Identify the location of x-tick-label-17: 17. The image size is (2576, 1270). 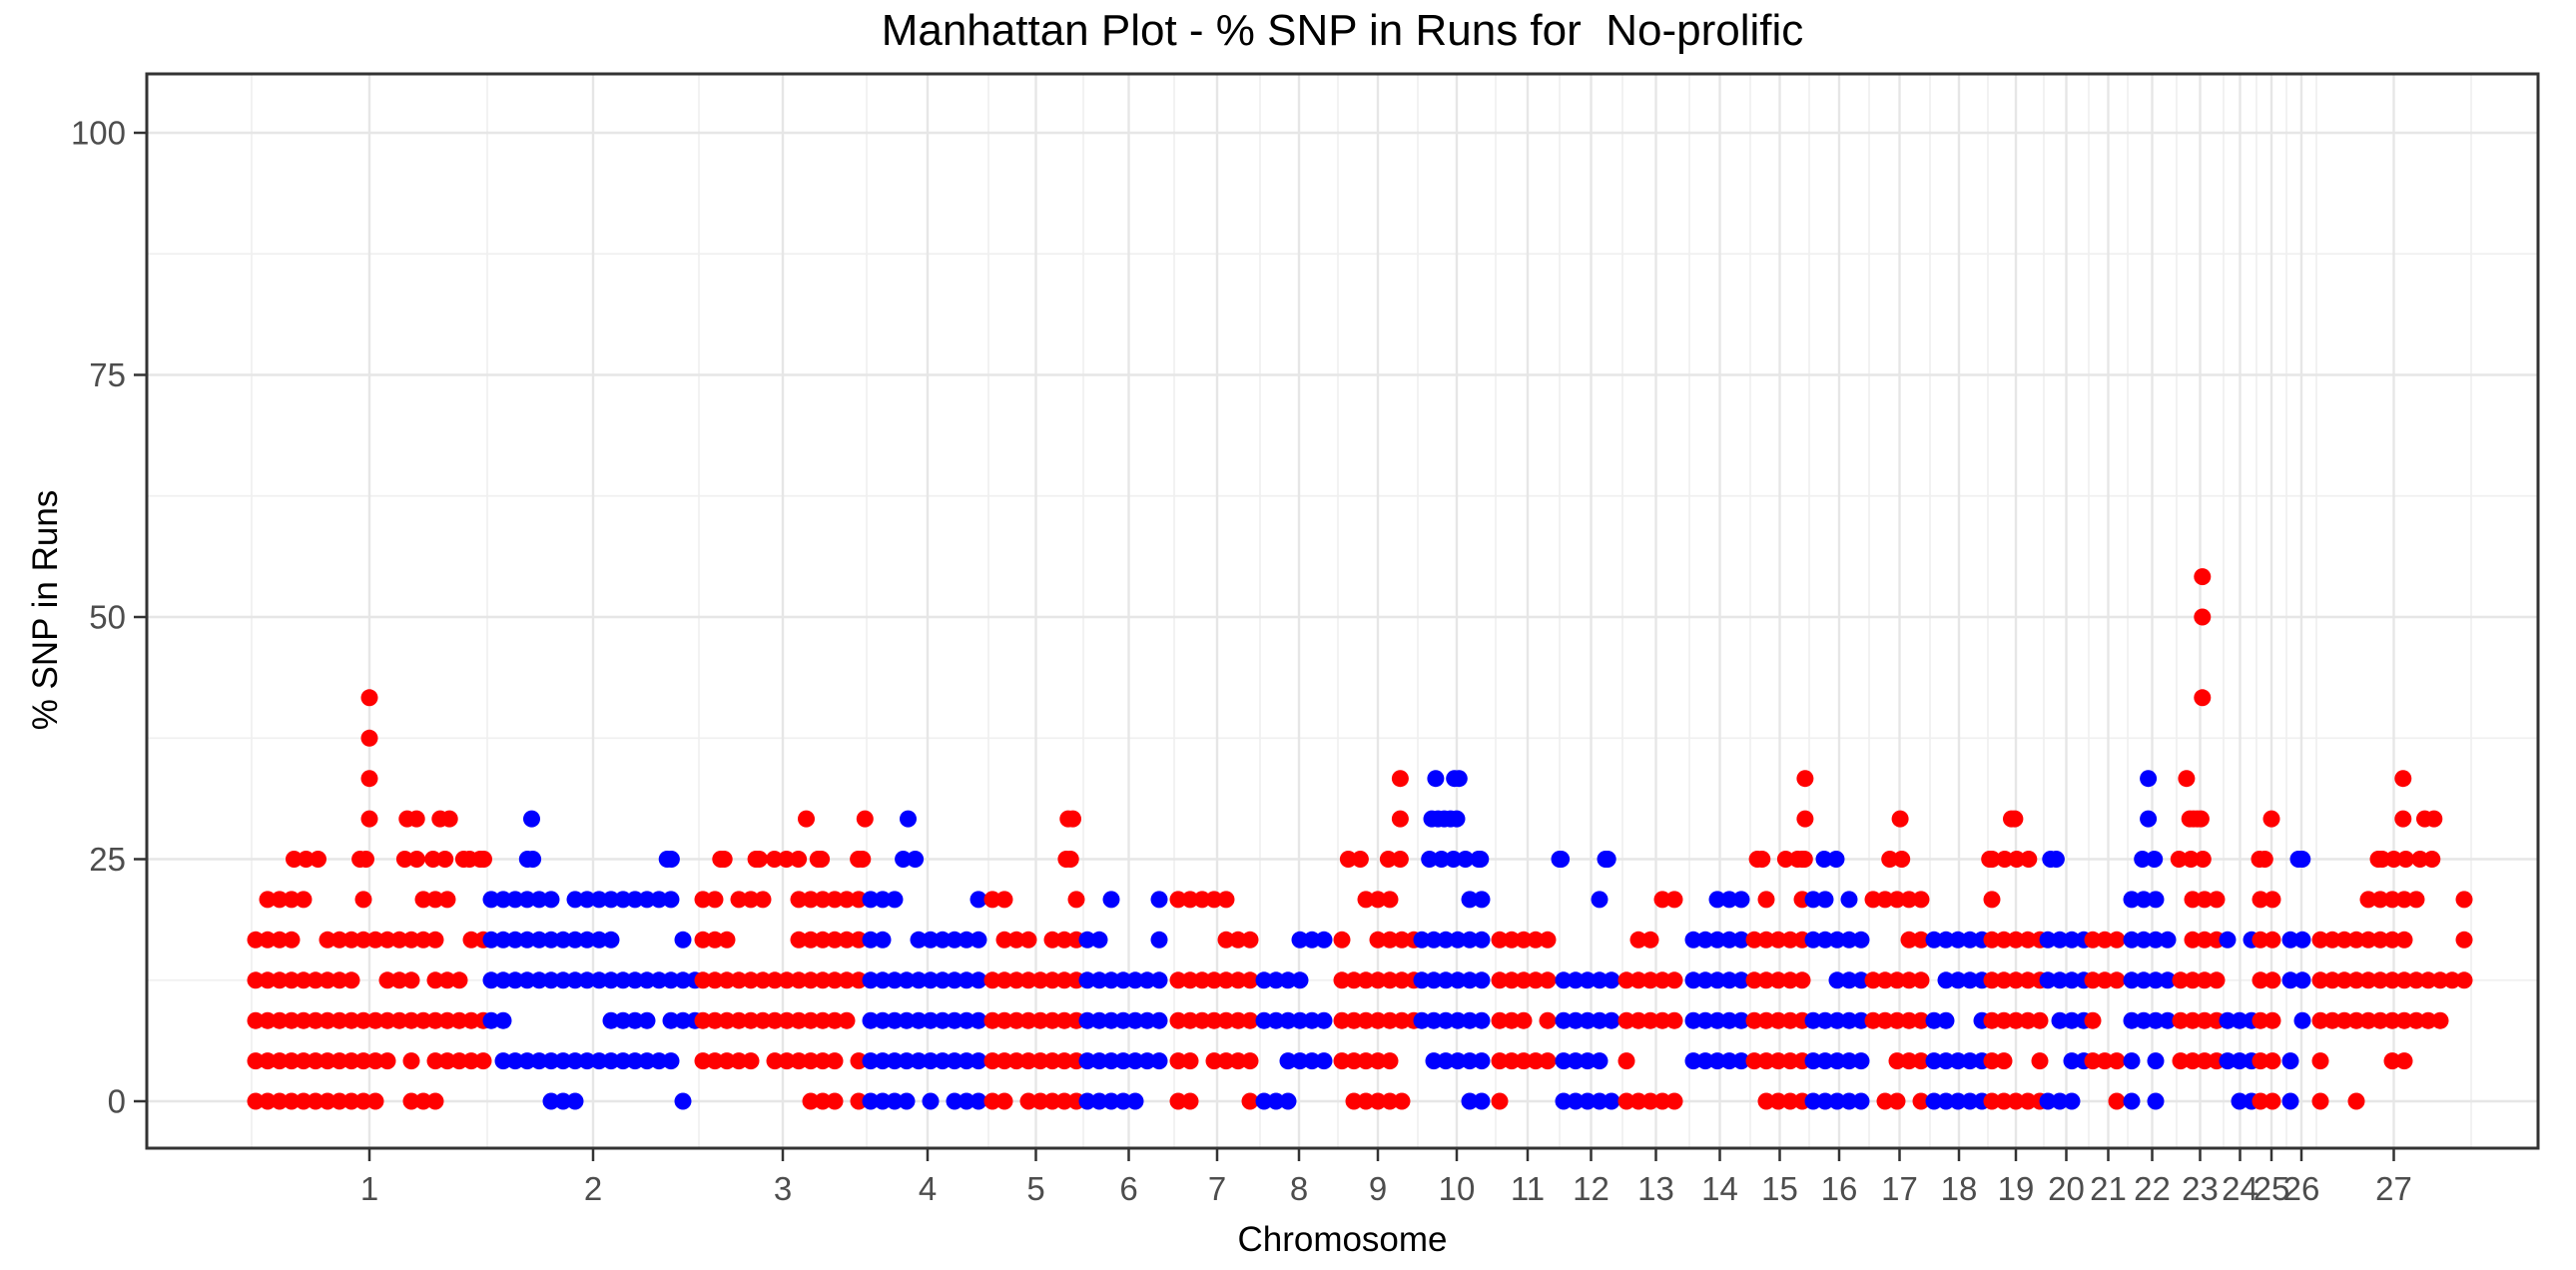
(1899, 1188).